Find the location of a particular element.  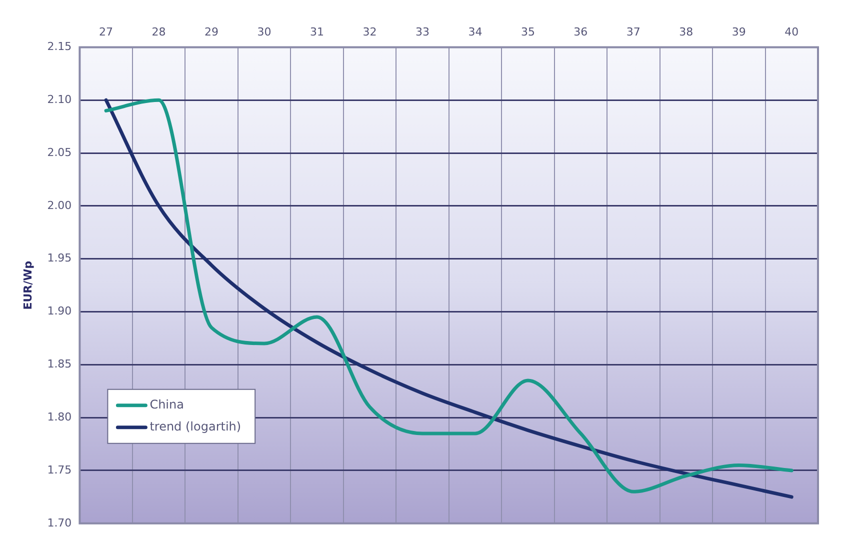

y-tick-label: 1.75 is located at coordinates (59, 469).